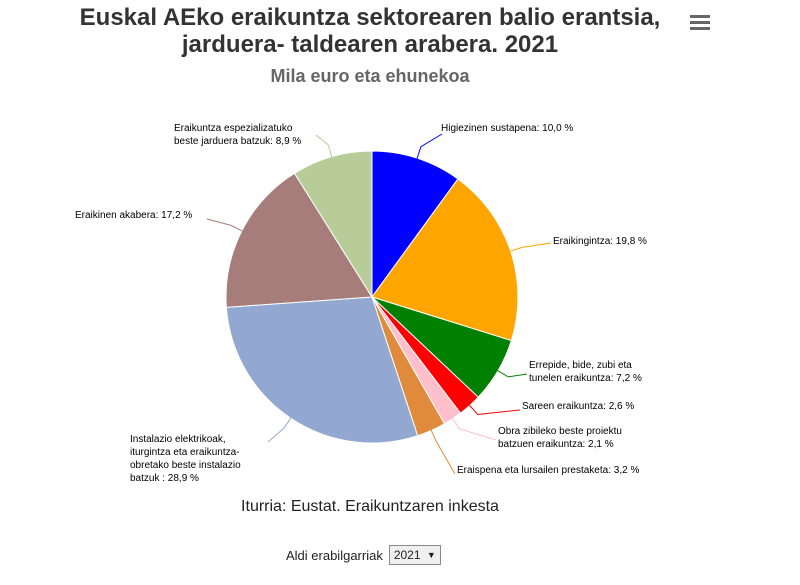 The width and height of the screenshot is (800, 585). What do you see at coordinates (334, 555) in the screenshot?
I see `year-selector-label: Aldi erabilgarriak` at bounding box center [334, 555].